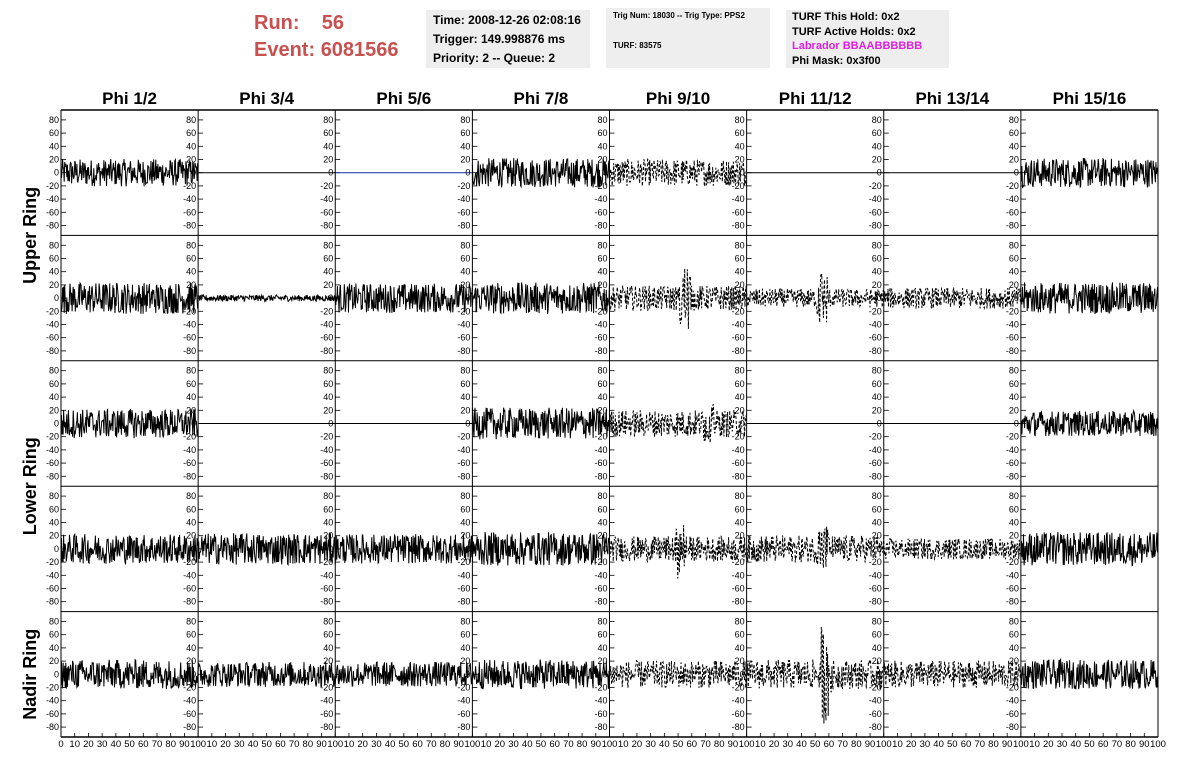 The image size is (1196, 772). What do you see at coordinates (129, 744) in the screenshot?
I see `x-tick-label: 50` at bounding box center [129, 744].